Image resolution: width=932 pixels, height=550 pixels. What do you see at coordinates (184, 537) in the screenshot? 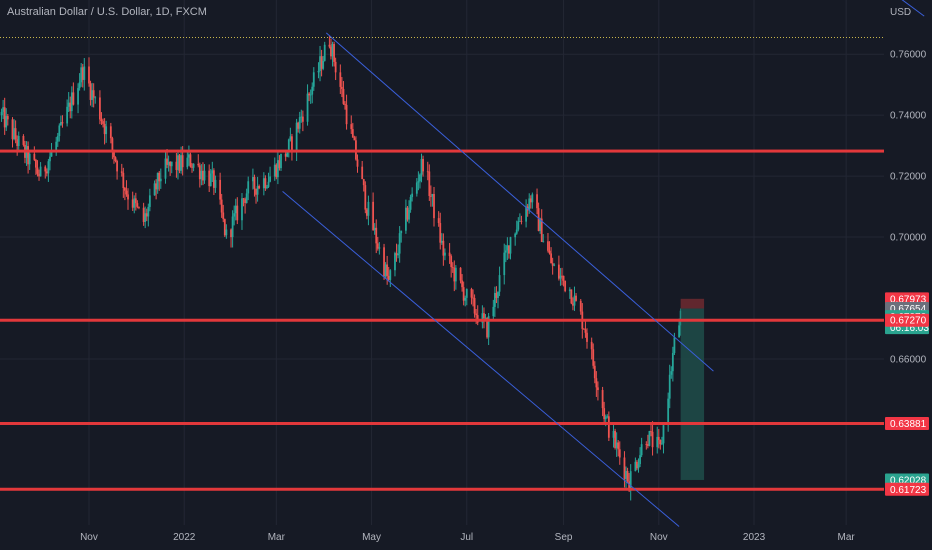
I see `x-tick-label: 2022` at bounding box center [184, 537].